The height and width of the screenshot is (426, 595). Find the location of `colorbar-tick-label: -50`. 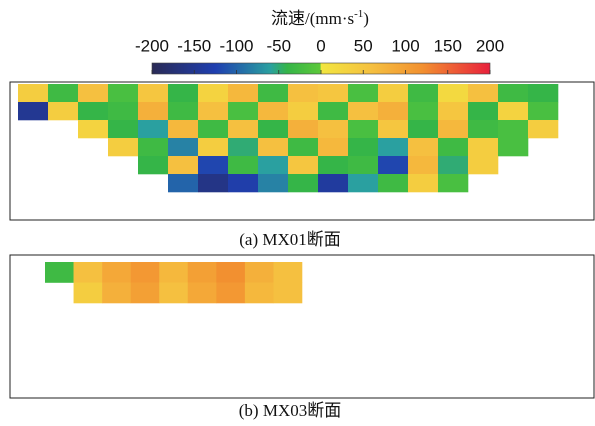

colorbar-tick-label: -50 is located at coordinates (278, 45).